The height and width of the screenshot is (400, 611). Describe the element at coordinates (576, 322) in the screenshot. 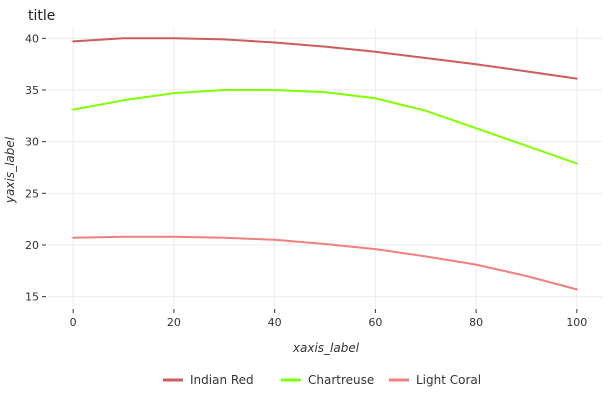

I see `x-tick-label: 100` at that location.